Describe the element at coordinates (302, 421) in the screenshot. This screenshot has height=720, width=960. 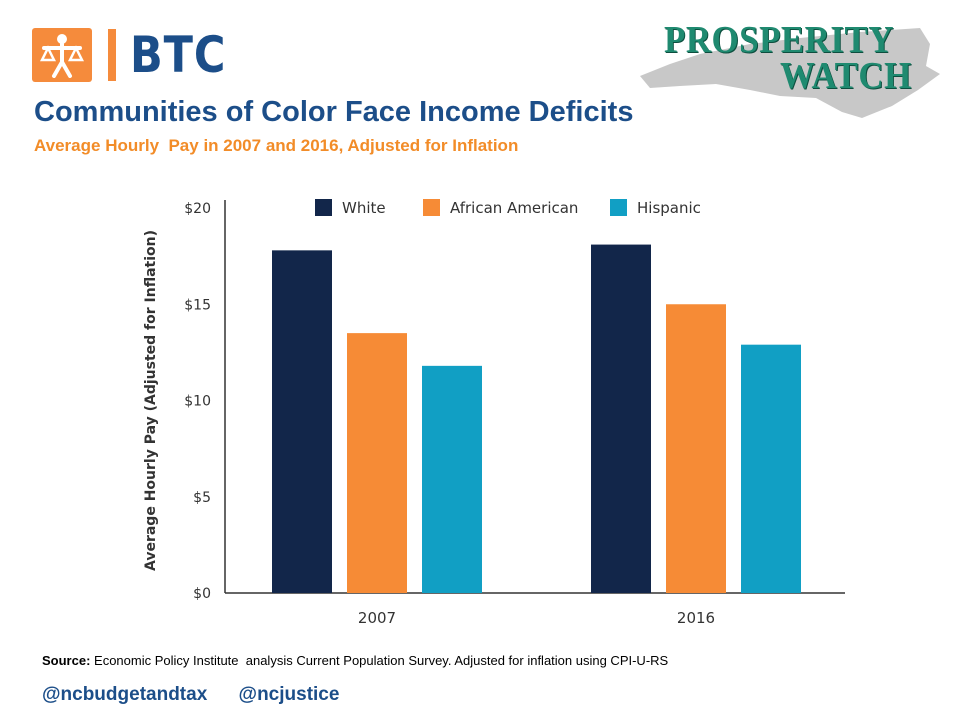
I see `bar-2007-white` at that location.